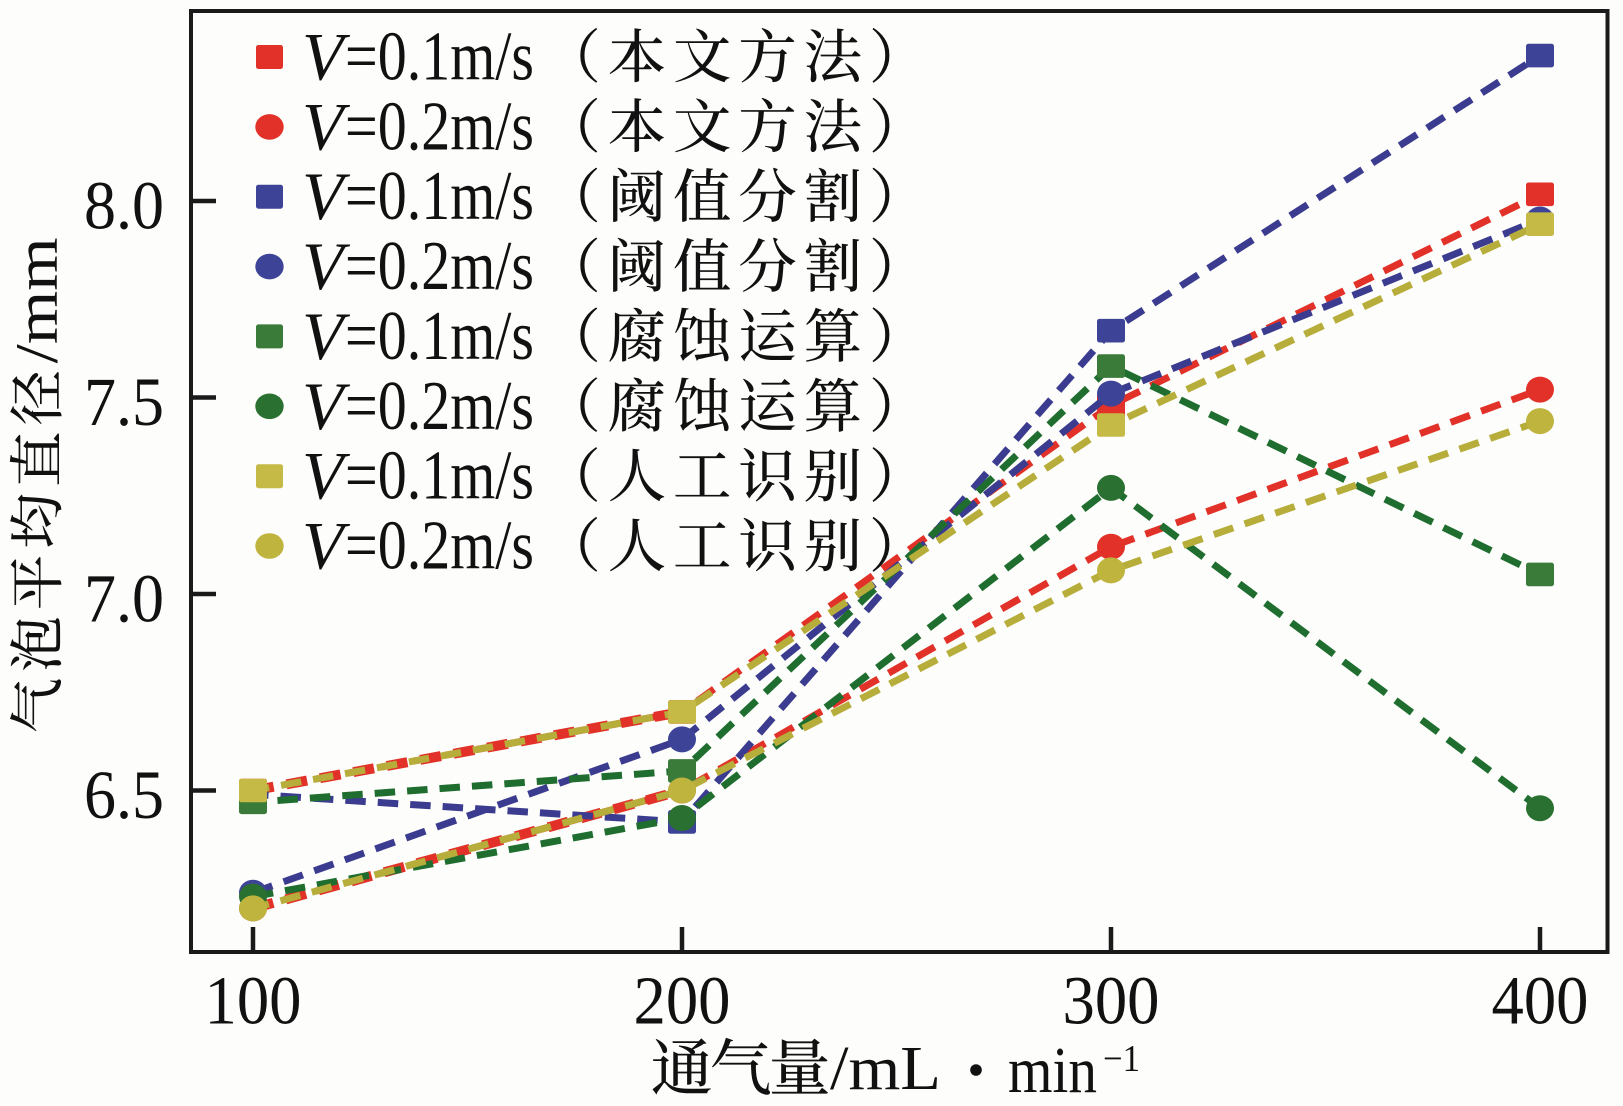 The image size is (1623, 1106). I want to click on svg-text: min, so click(1052, 1070).